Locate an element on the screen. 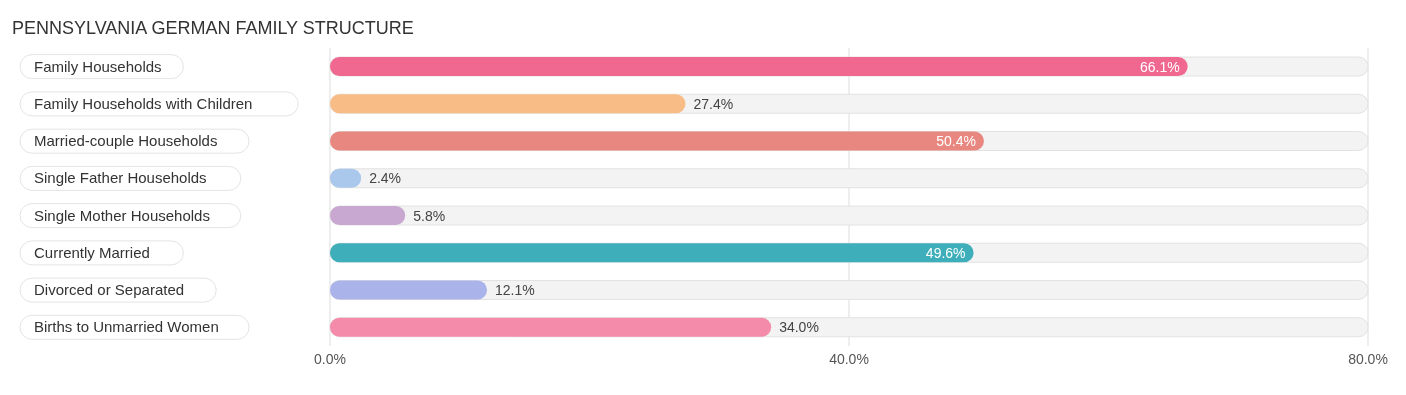  y-tick-label: Divorced or Separated is located at coordinates (109, 290).